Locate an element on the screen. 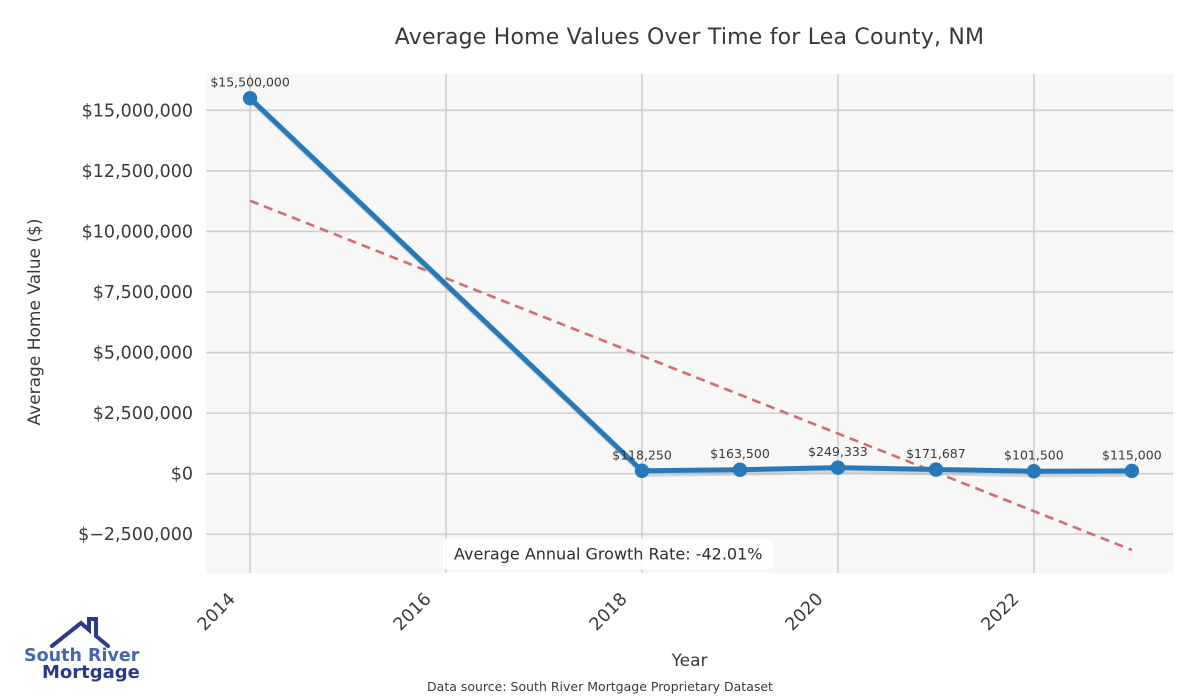  x-tick-label: 2014 is located at coordinates (217, 612).